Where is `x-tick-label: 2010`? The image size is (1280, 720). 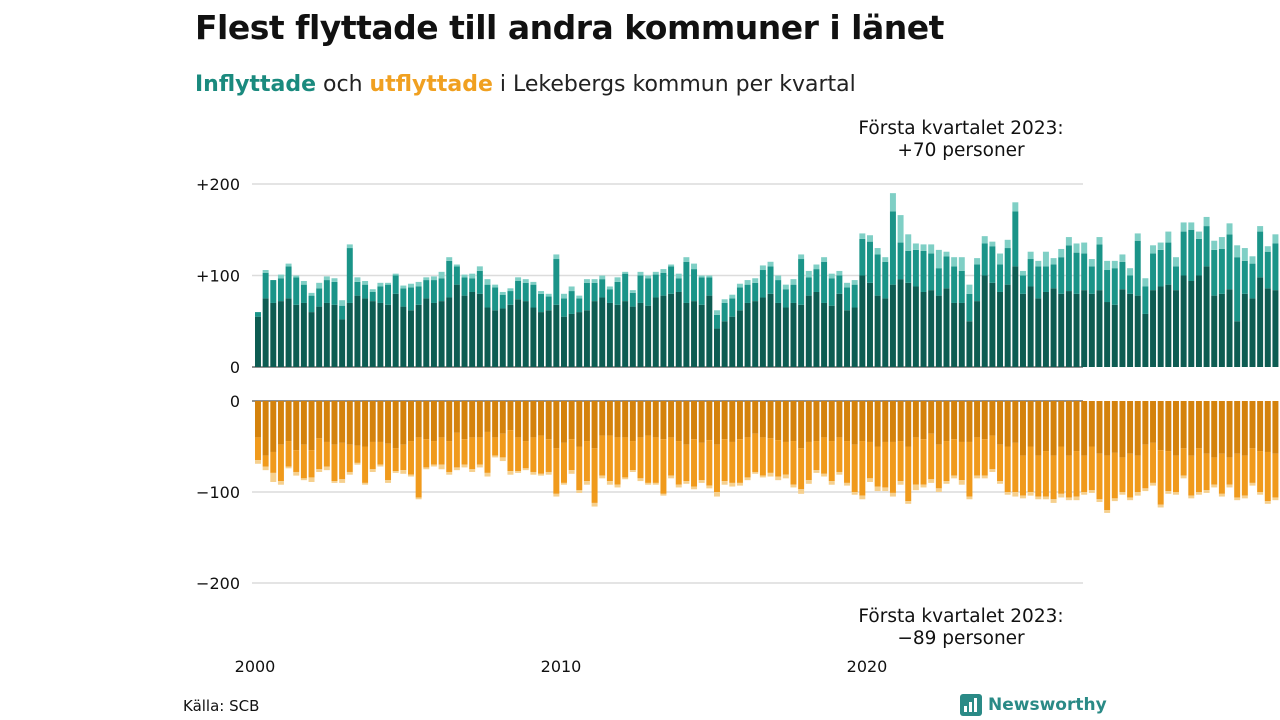
x-tick-label: 2010 is located at coordinates (561, 666).